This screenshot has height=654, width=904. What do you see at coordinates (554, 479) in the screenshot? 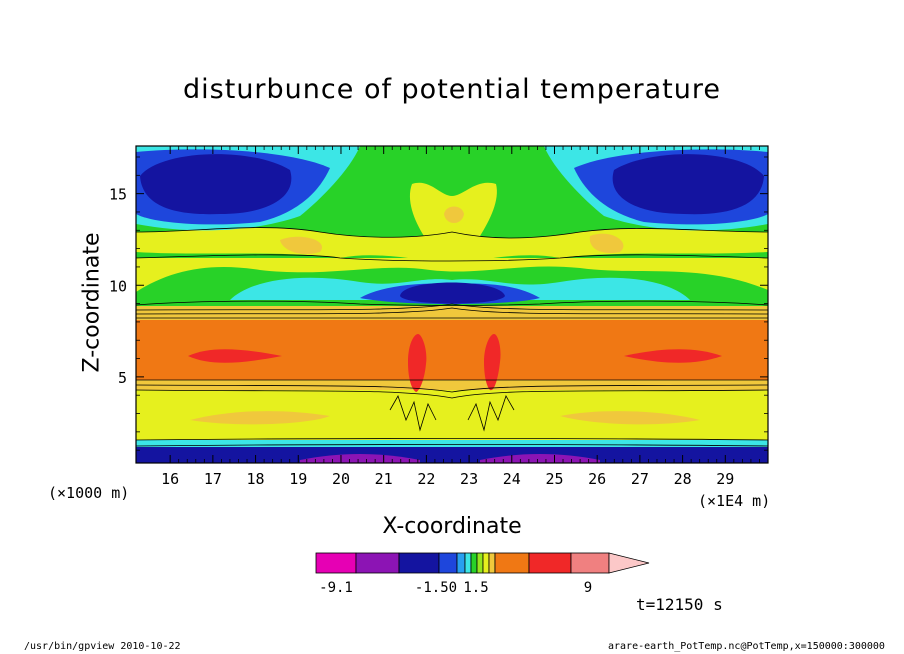
I see `x-tick-label: 25` at bounding box center [554, 479].